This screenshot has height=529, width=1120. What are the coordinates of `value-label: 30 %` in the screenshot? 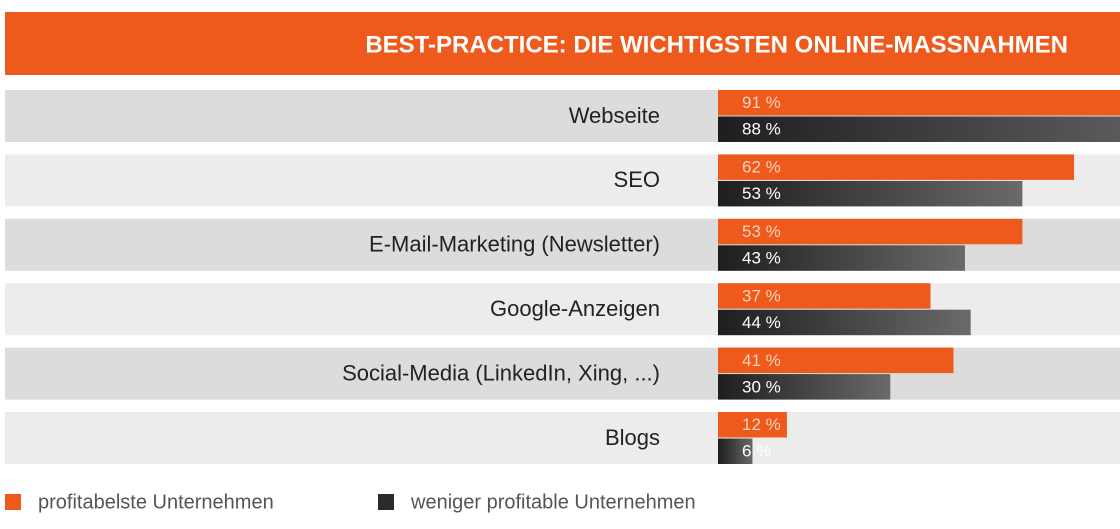 It's located at (761, 386).